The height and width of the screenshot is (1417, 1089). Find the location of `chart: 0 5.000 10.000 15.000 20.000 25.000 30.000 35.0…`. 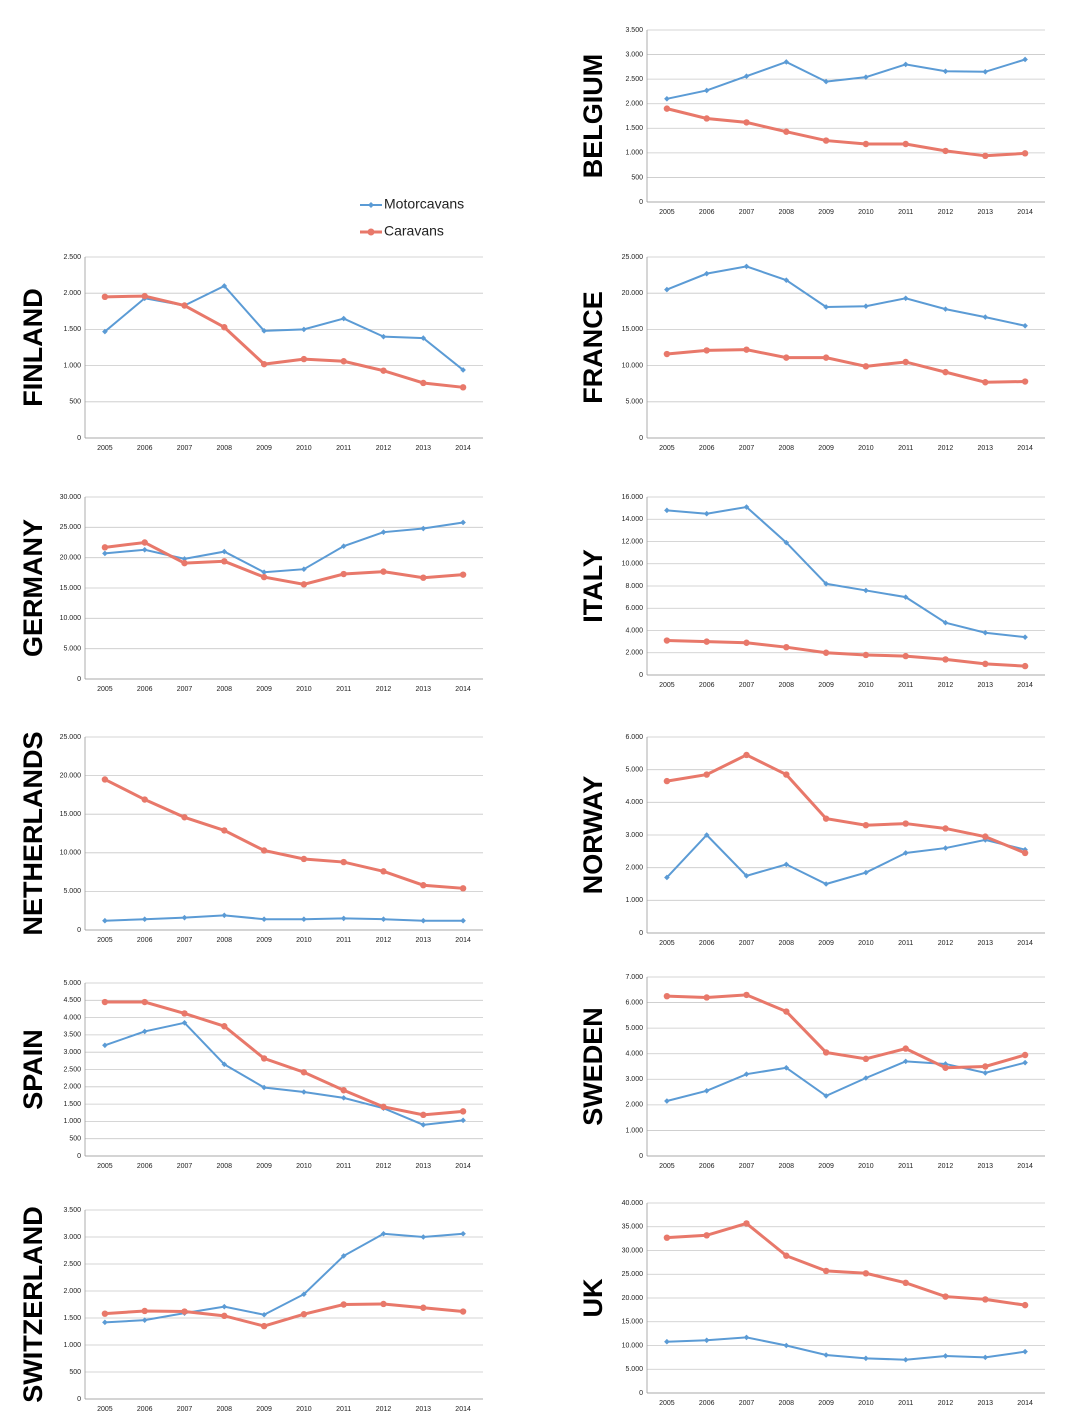

chart: 0 5.000 10.000 15.000 20.000 25.000 30.000 35.0… is located at coordinates (811, 1303).